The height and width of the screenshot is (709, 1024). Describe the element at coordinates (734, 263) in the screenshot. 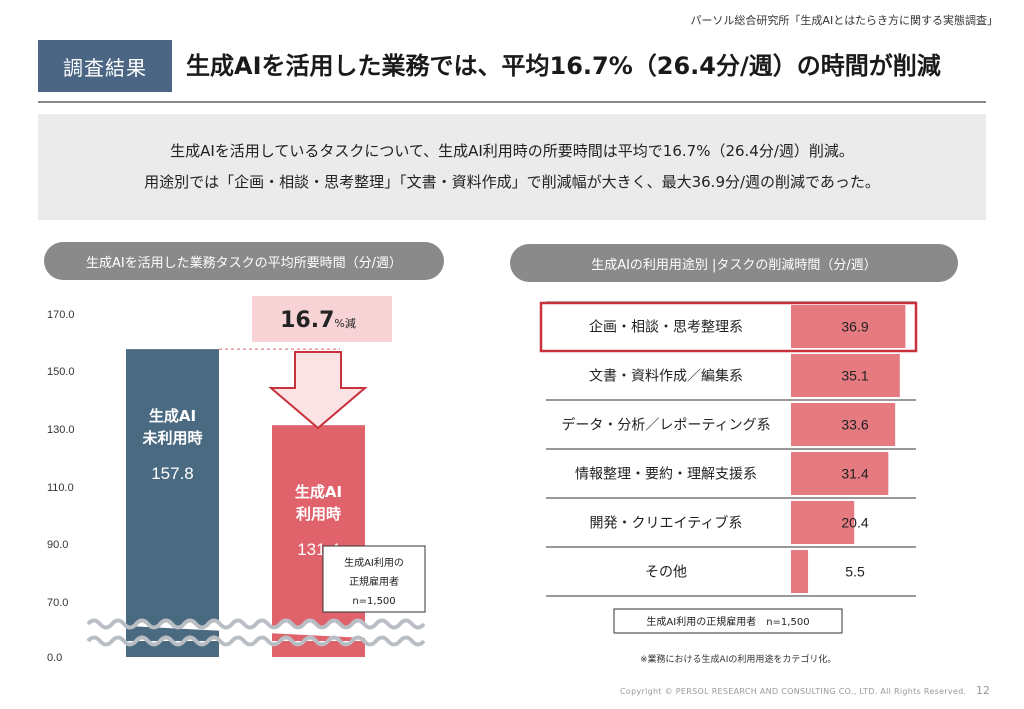

I see `right-chart-title: 生成AIの利用用途別 |タスクの削減時間（分/週）` at that location.